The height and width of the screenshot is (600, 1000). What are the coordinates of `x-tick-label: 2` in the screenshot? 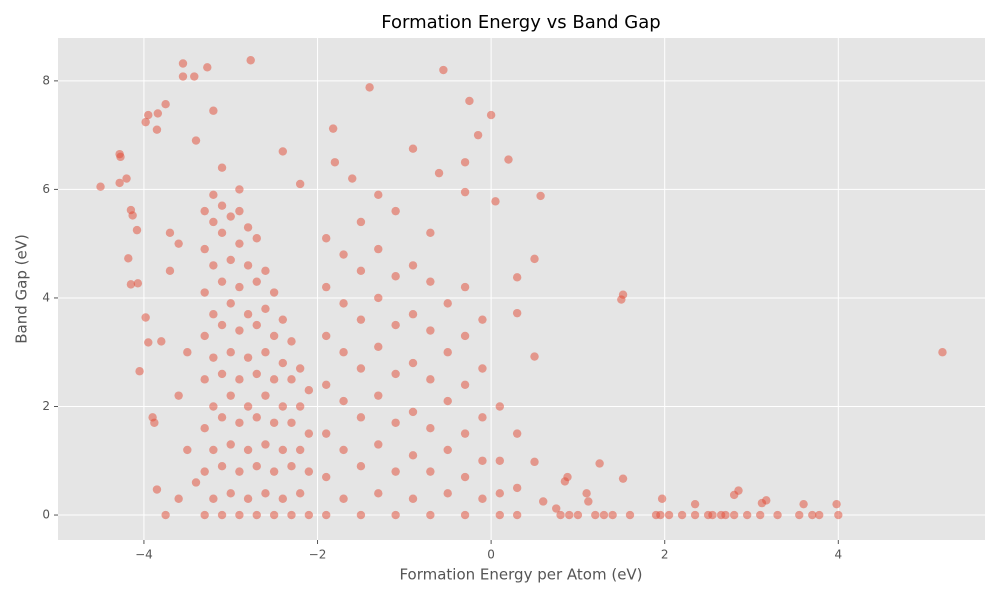 It's located at (665, 555).